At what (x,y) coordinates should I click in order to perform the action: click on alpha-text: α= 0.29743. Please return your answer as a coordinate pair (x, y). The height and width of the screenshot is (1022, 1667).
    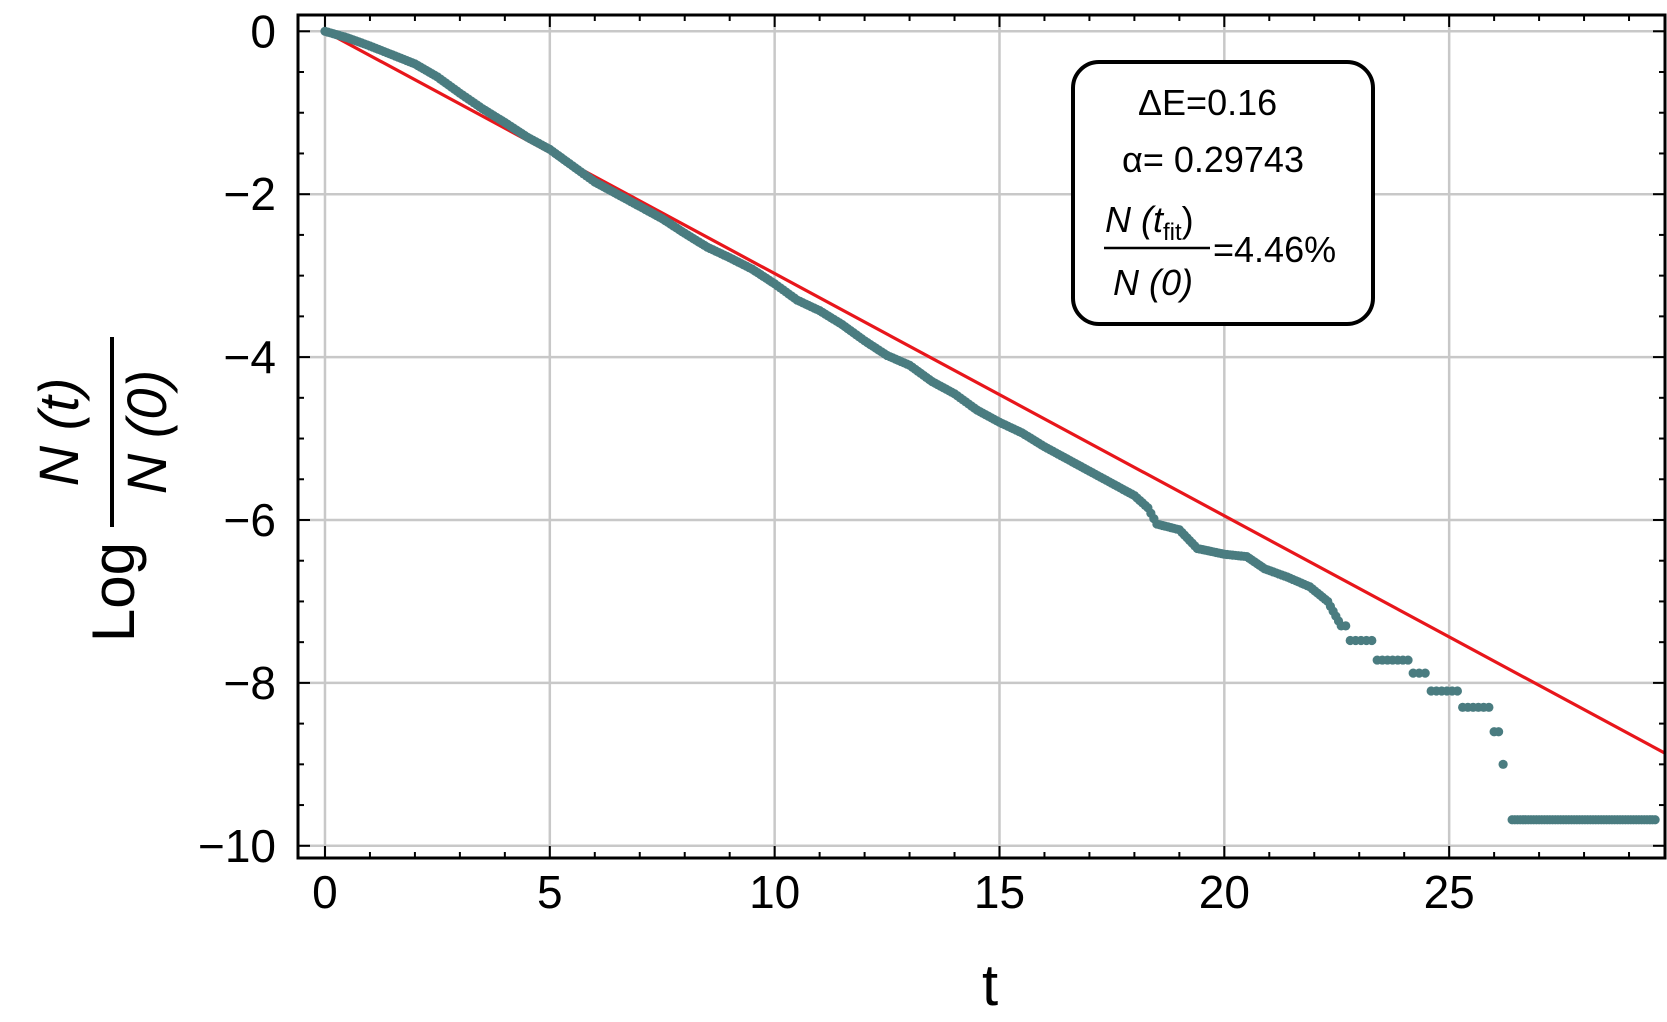
    Looking at the image, I should click on (1213, 159).